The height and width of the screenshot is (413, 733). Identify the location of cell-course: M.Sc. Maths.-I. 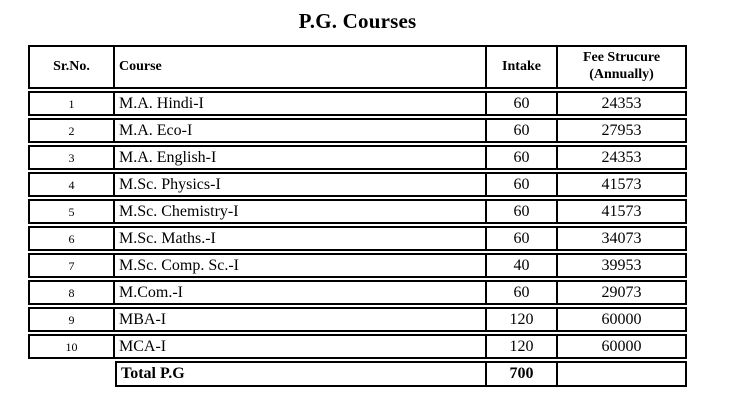
(301, 238).